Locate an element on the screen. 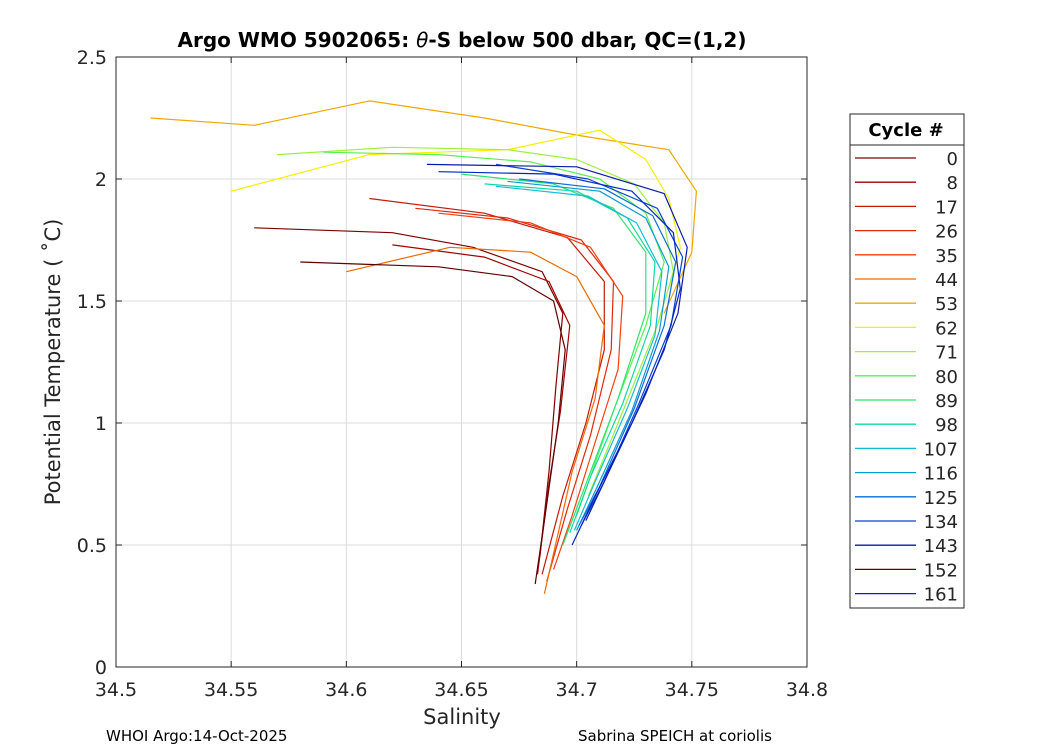 This screenshot has height=754, width=1050. x-tick-label: 34.8 is located at coordinates (807, 690).